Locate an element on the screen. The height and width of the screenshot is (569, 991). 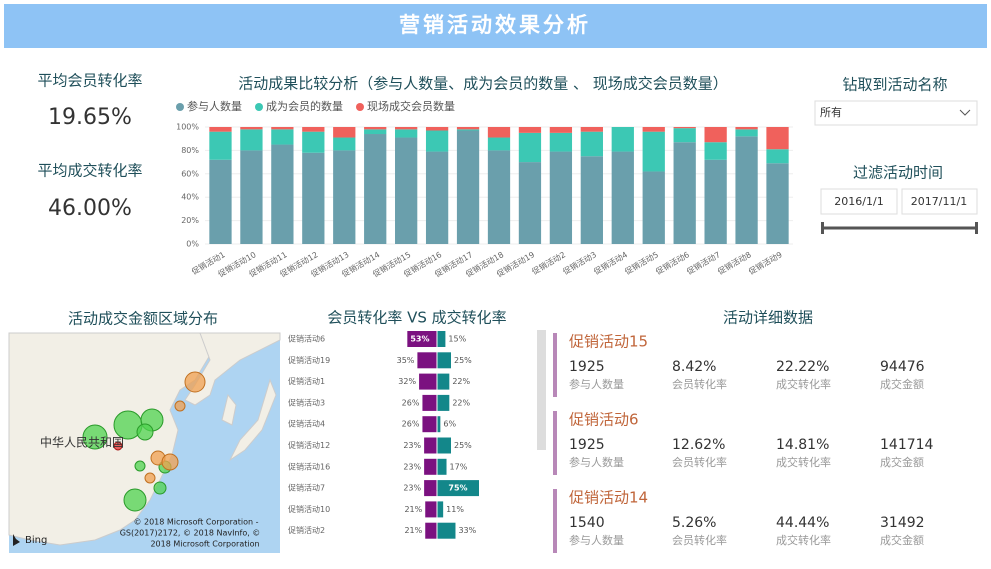
card-label: 参与人数量 is located at coordinates (596, 462).